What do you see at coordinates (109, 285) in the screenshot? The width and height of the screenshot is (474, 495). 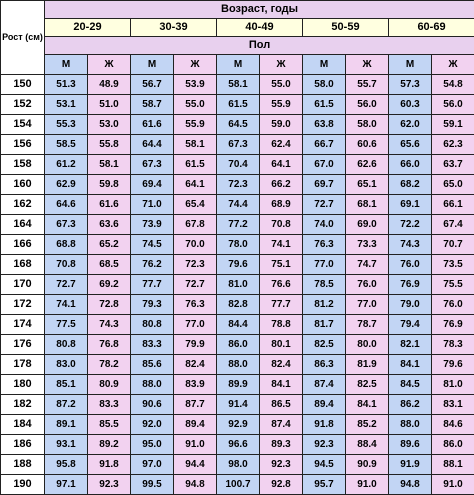 I see `female-weight-cell: 69.2` at bounding box center [109, 285].